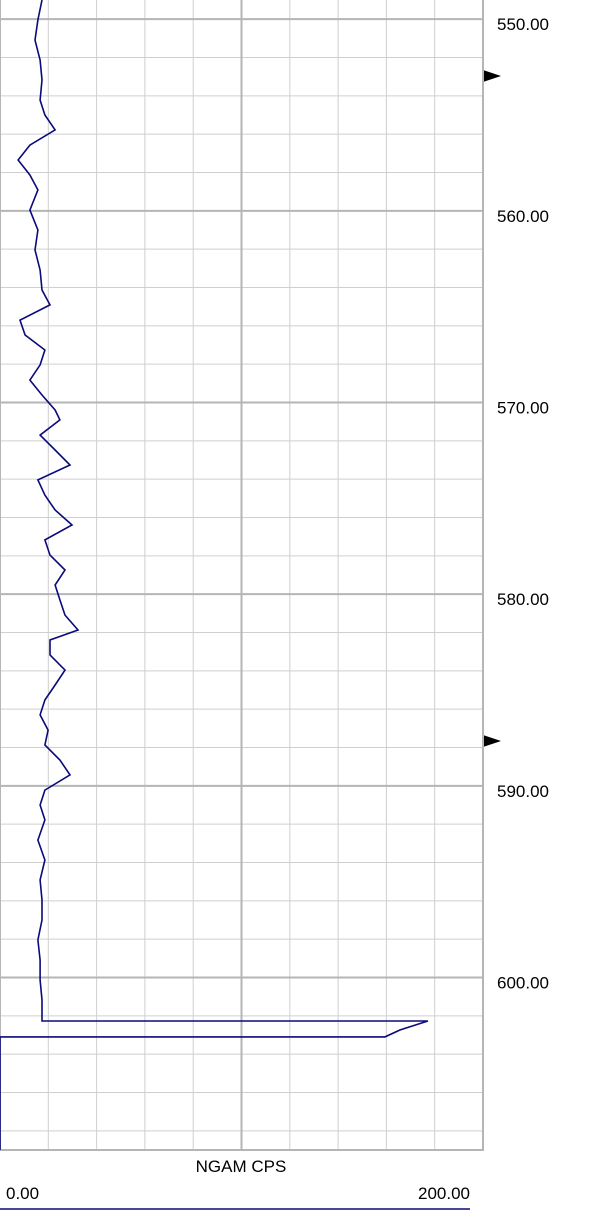 The image size is (595, 1219). I want to click on y-tick-label: 570.00, so click(523, 408).